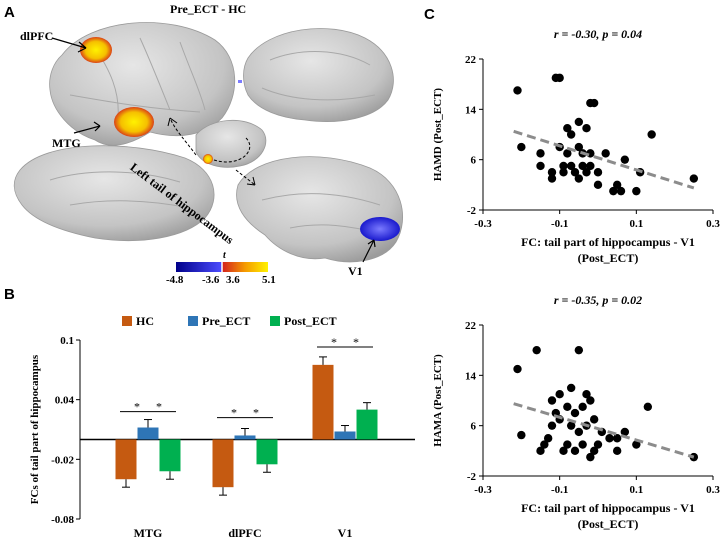 The width and height of the screenshot is (720, 543). What do you see at coordinates (438, 400) in the screenshot?
I see `y-axis-label: HAMA (Post_ECT)` at bounding box center [438, 400].